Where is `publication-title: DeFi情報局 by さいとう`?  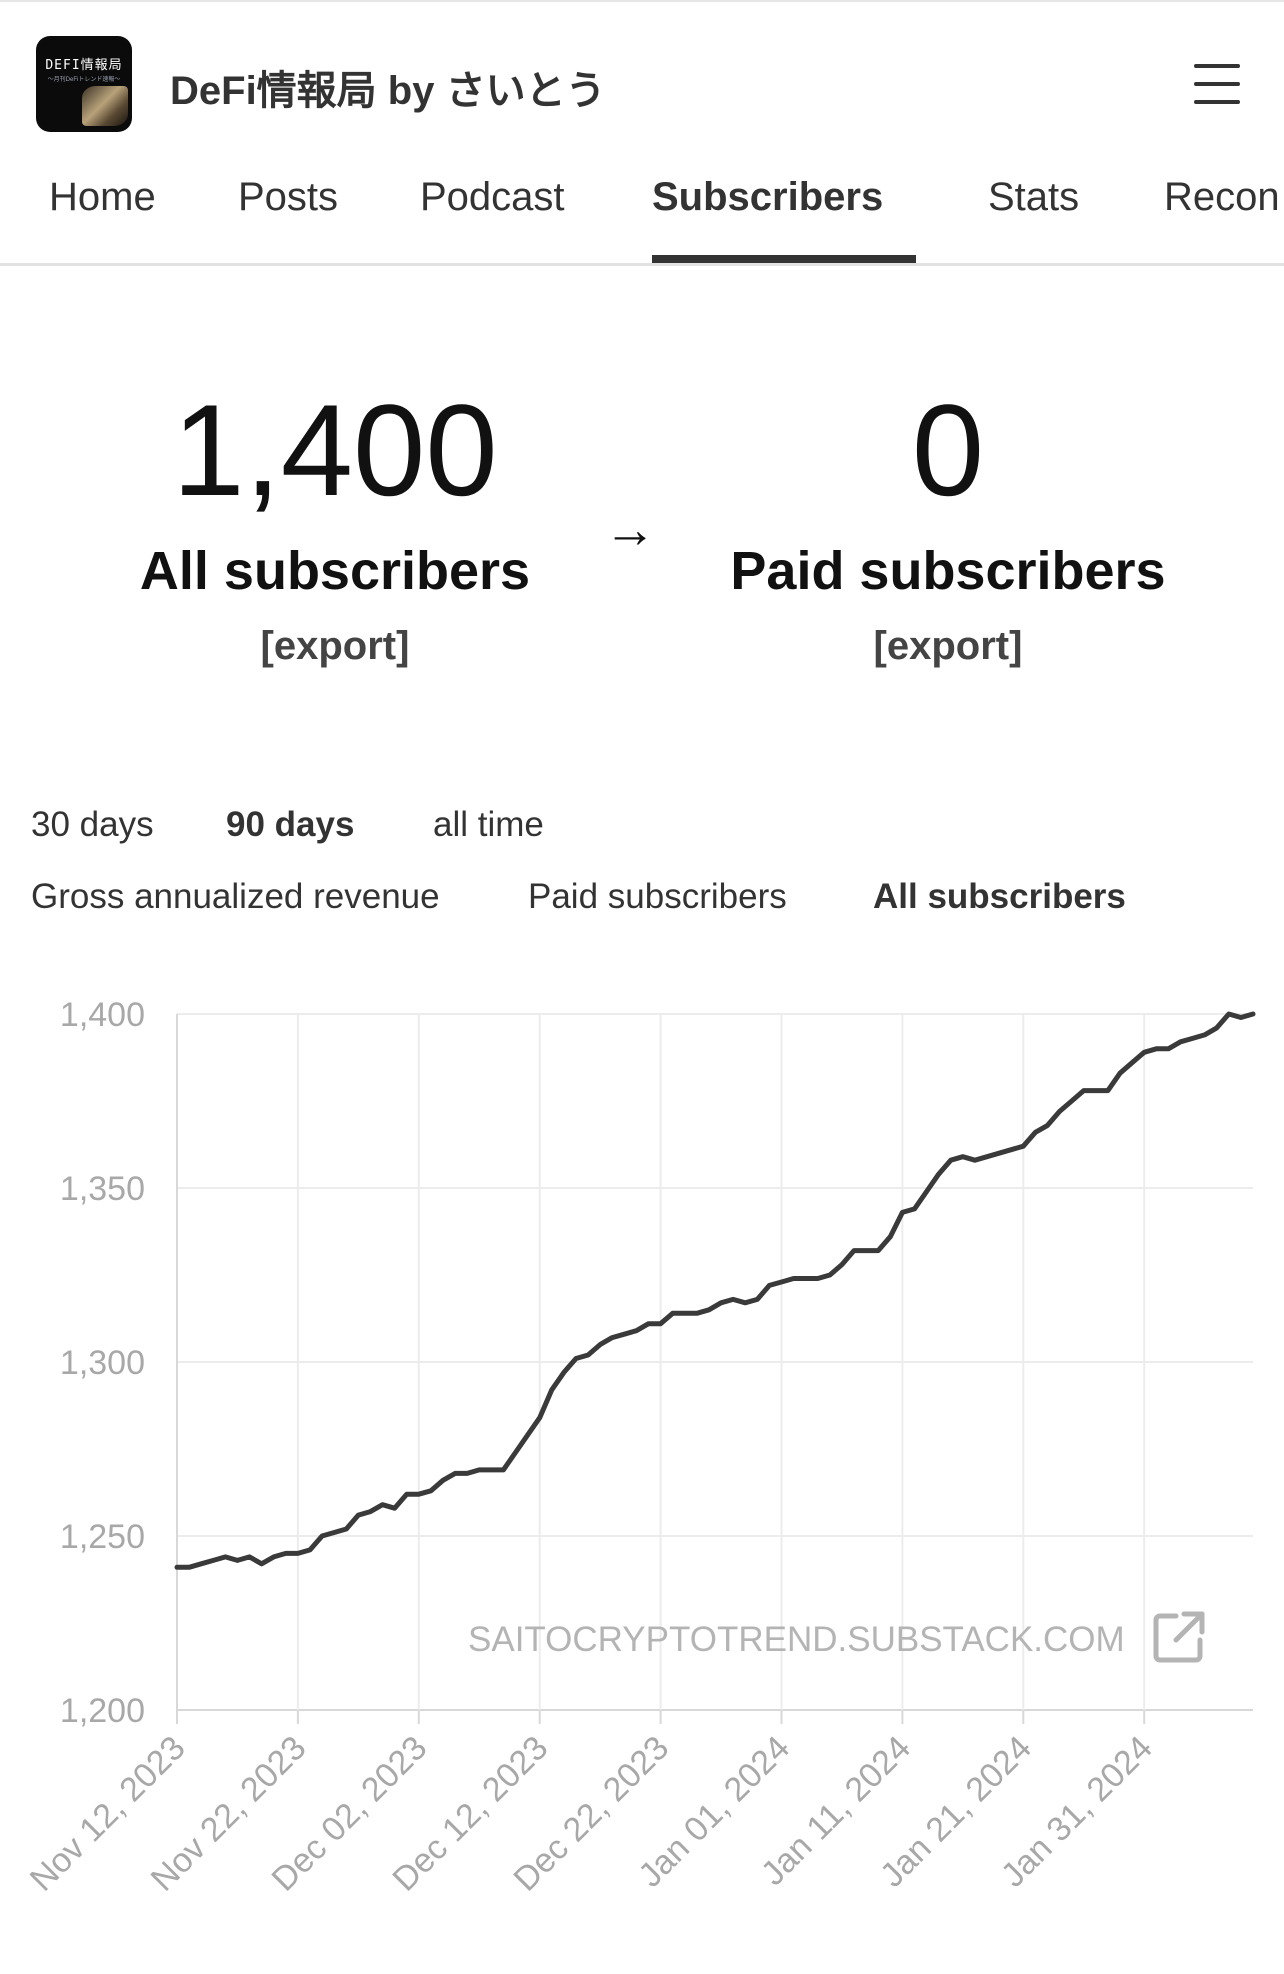 publication-title: DeFi情報局 by さいとう is located at coordinates (388, 91).